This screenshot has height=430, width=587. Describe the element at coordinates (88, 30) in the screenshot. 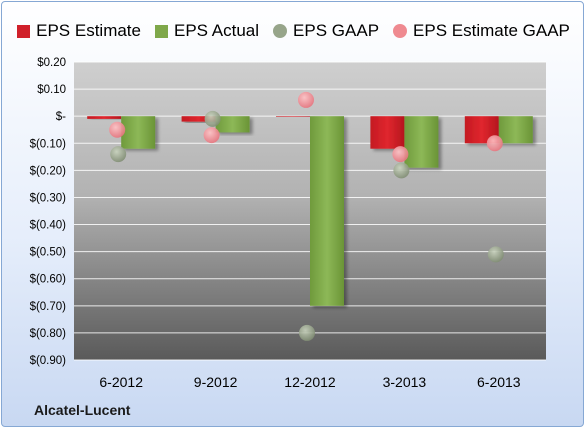

I see `legend-label-eps-estimate: EPS Estimate` at that location.